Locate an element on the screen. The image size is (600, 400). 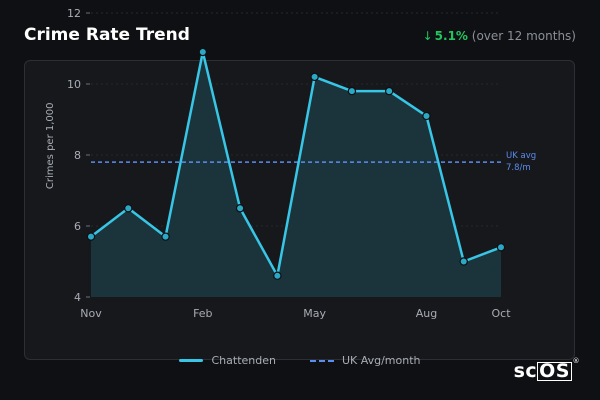
logo-registered-mark: ® is located at coordinates (576, 361).